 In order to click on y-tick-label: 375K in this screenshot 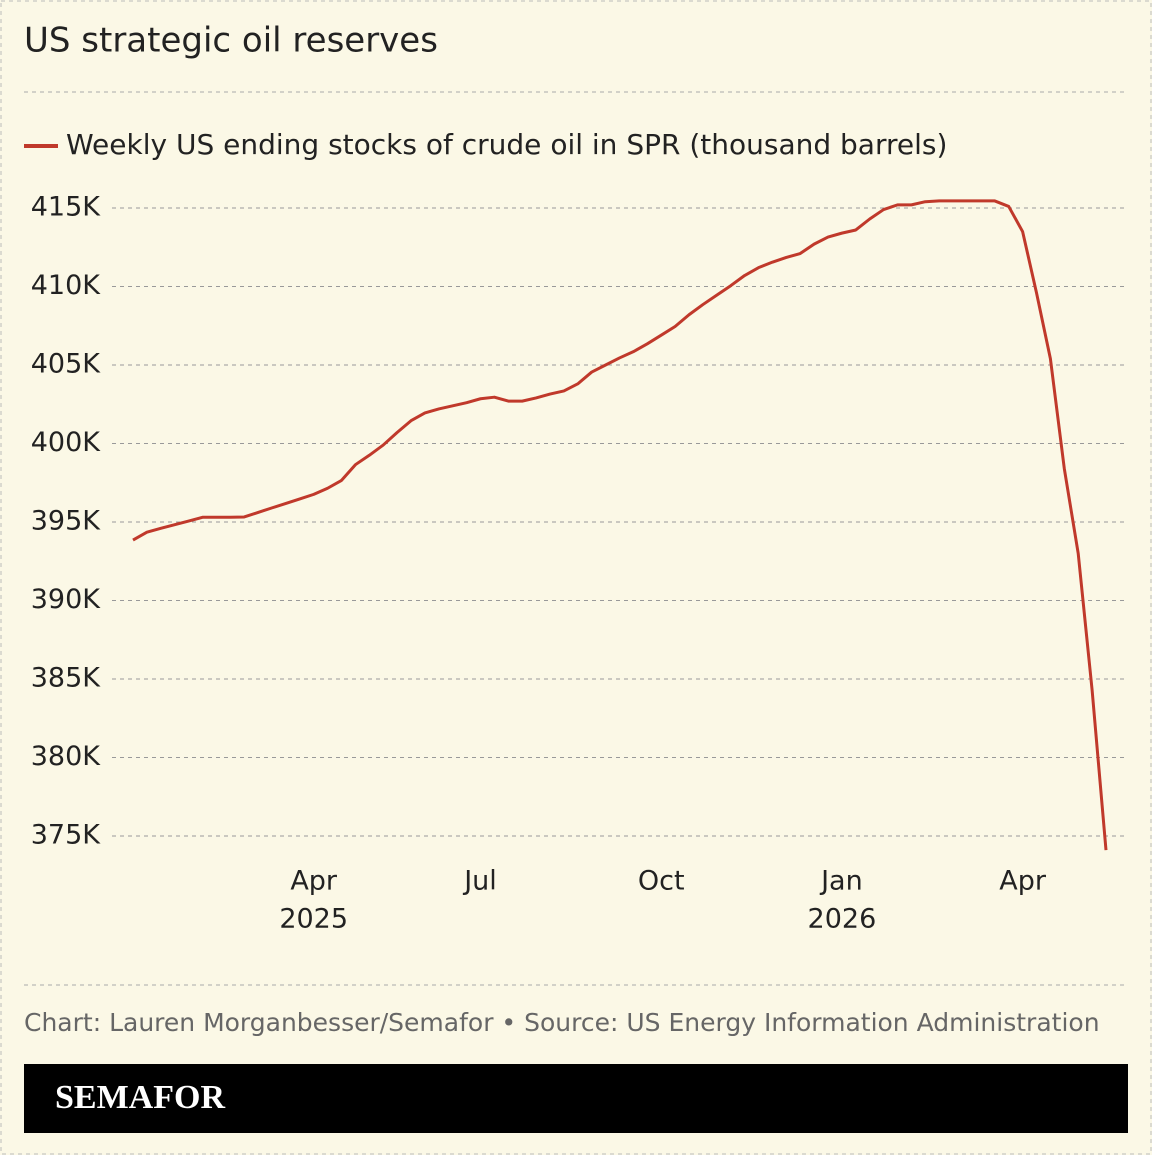, I will do `click(66, 835)`.